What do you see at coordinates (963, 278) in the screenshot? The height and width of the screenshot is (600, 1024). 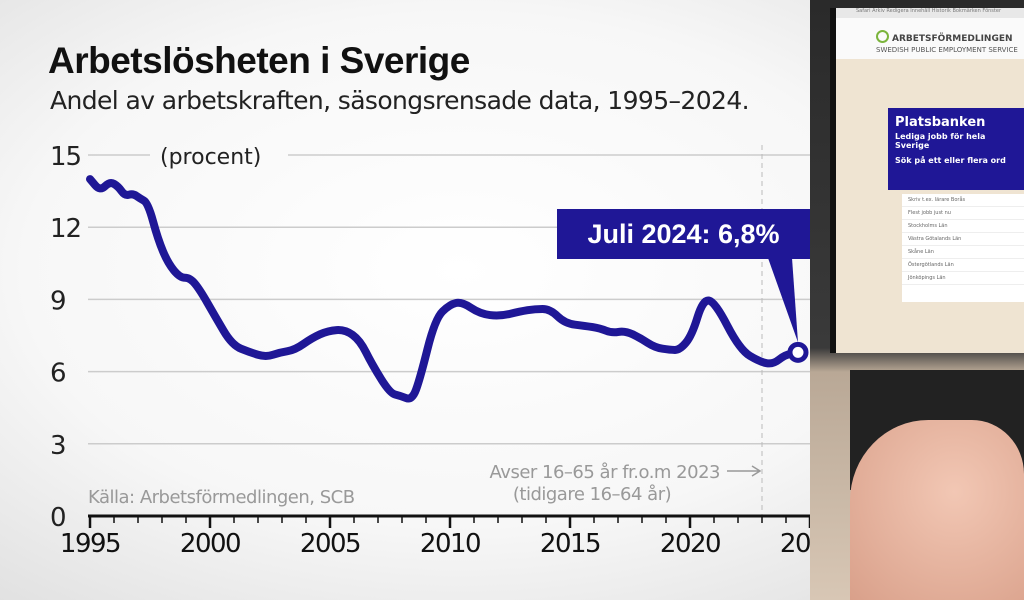 I see `list-item: Jönköpings Län` at bounding box center [963, 278].